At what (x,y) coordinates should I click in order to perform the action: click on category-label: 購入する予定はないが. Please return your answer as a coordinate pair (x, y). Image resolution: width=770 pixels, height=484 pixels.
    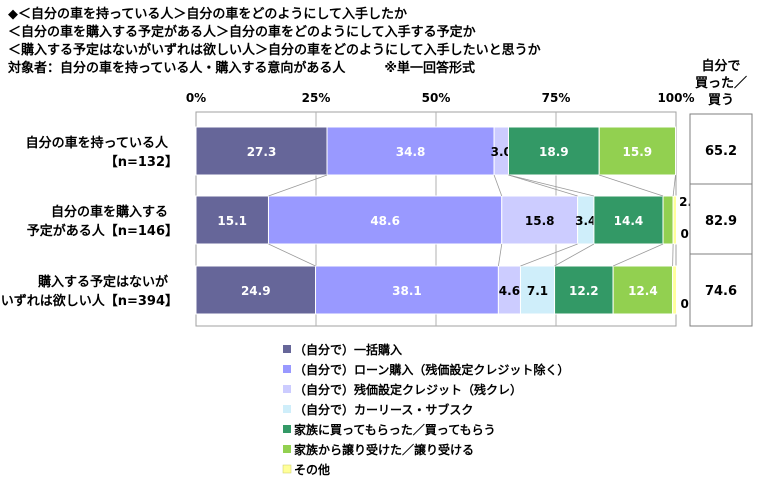
    Looking at the image, I should click on (102, 282).